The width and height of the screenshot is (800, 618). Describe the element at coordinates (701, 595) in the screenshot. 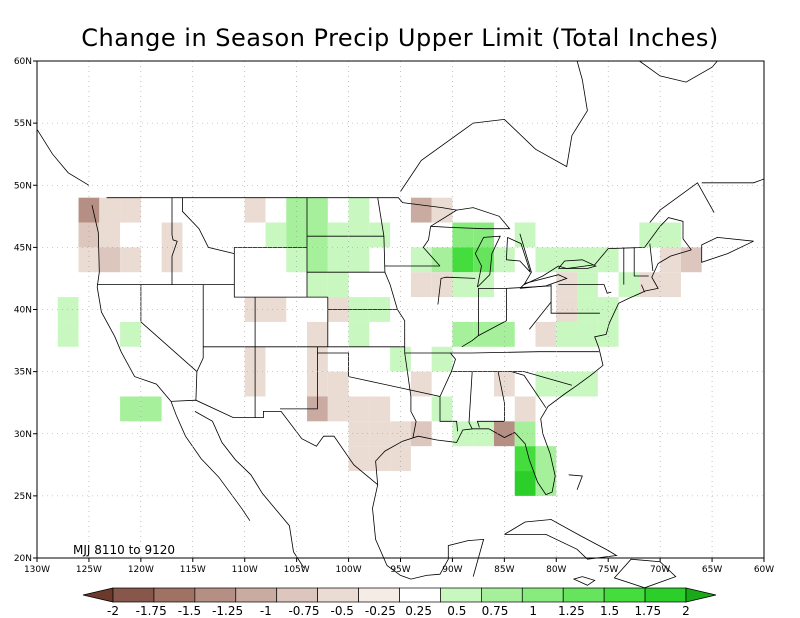

I see `colorbar-max-arrow` at that location.